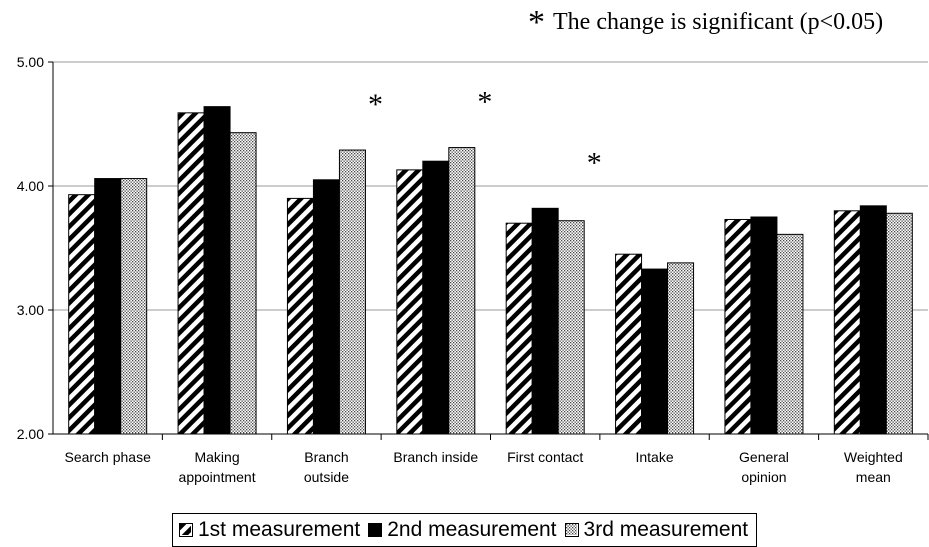  What do you see at coordinates (30, 310) in the screenshot?
I see `y-tick-label: 3.00` at bounding box center [30, 310].